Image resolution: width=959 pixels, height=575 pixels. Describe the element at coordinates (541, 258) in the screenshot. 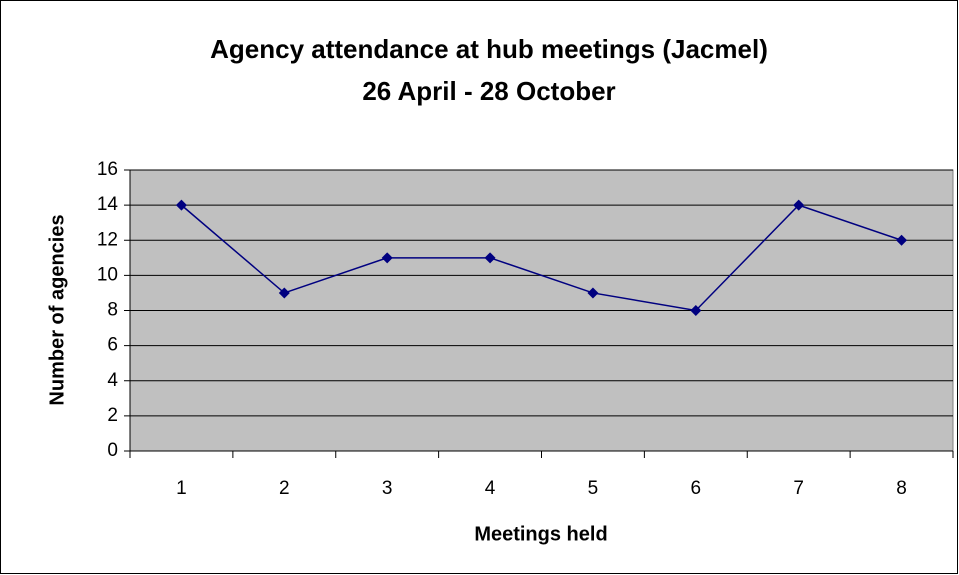

I see `data-line` at that location.